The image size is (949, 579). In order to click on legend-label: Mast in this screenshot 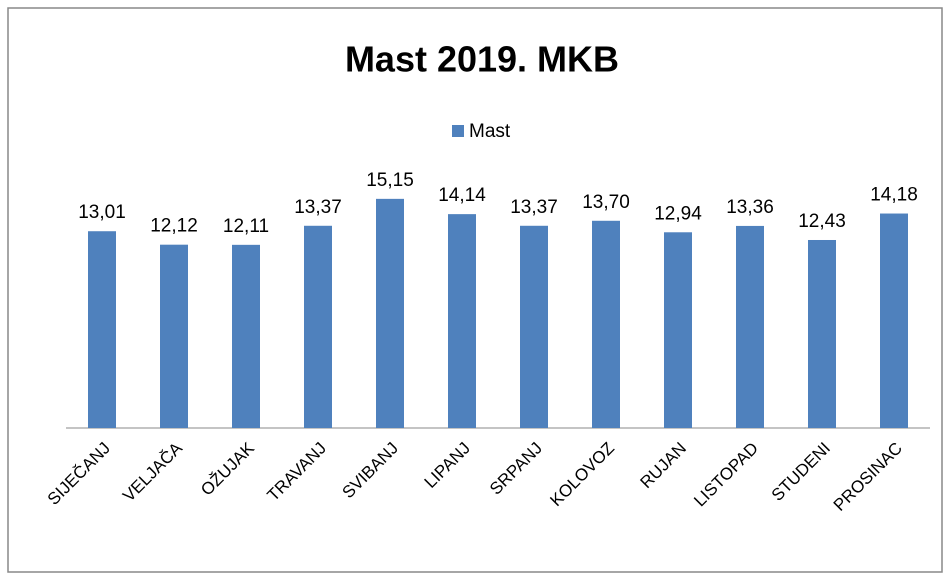, I will do `click(490, 131)`.